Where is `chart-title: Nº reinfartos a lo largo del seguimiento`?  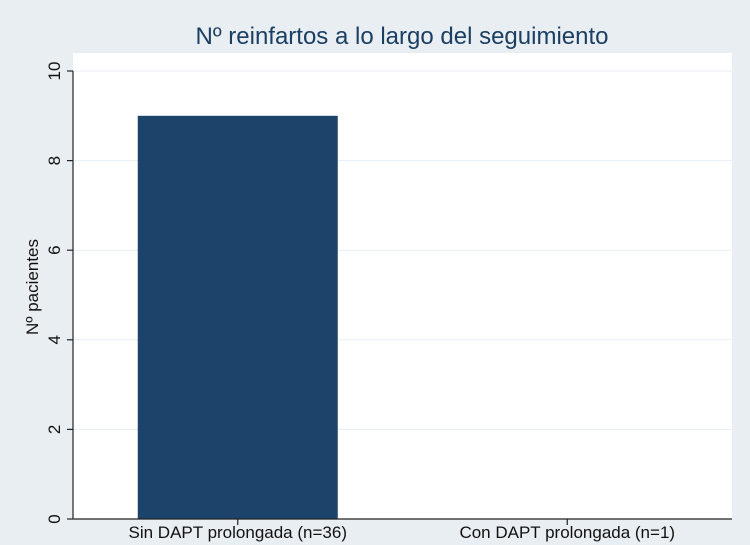
chart-title: Nº reinfartos a lo largo del seguimiento is located at coordinates (402, 36).